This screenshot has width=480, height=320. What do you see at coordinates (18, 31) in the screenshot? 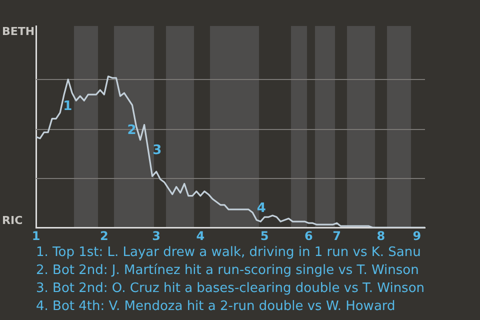
I see `text: BETH` at bounding box center [18, 31].